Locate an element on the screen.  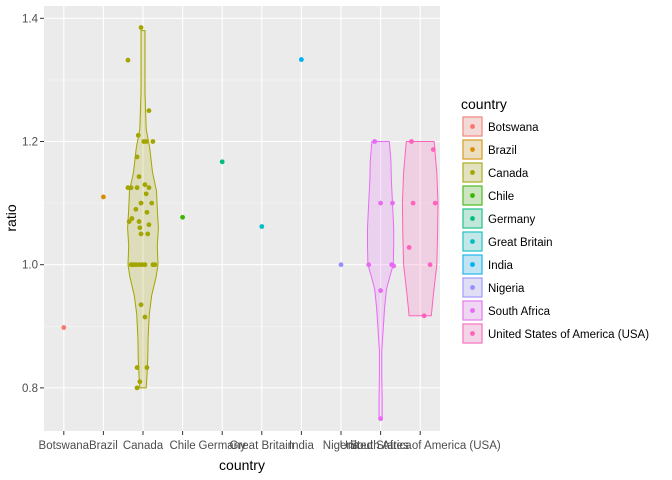
y-tick-label: 1.0 is located at coordinates (30, 266).